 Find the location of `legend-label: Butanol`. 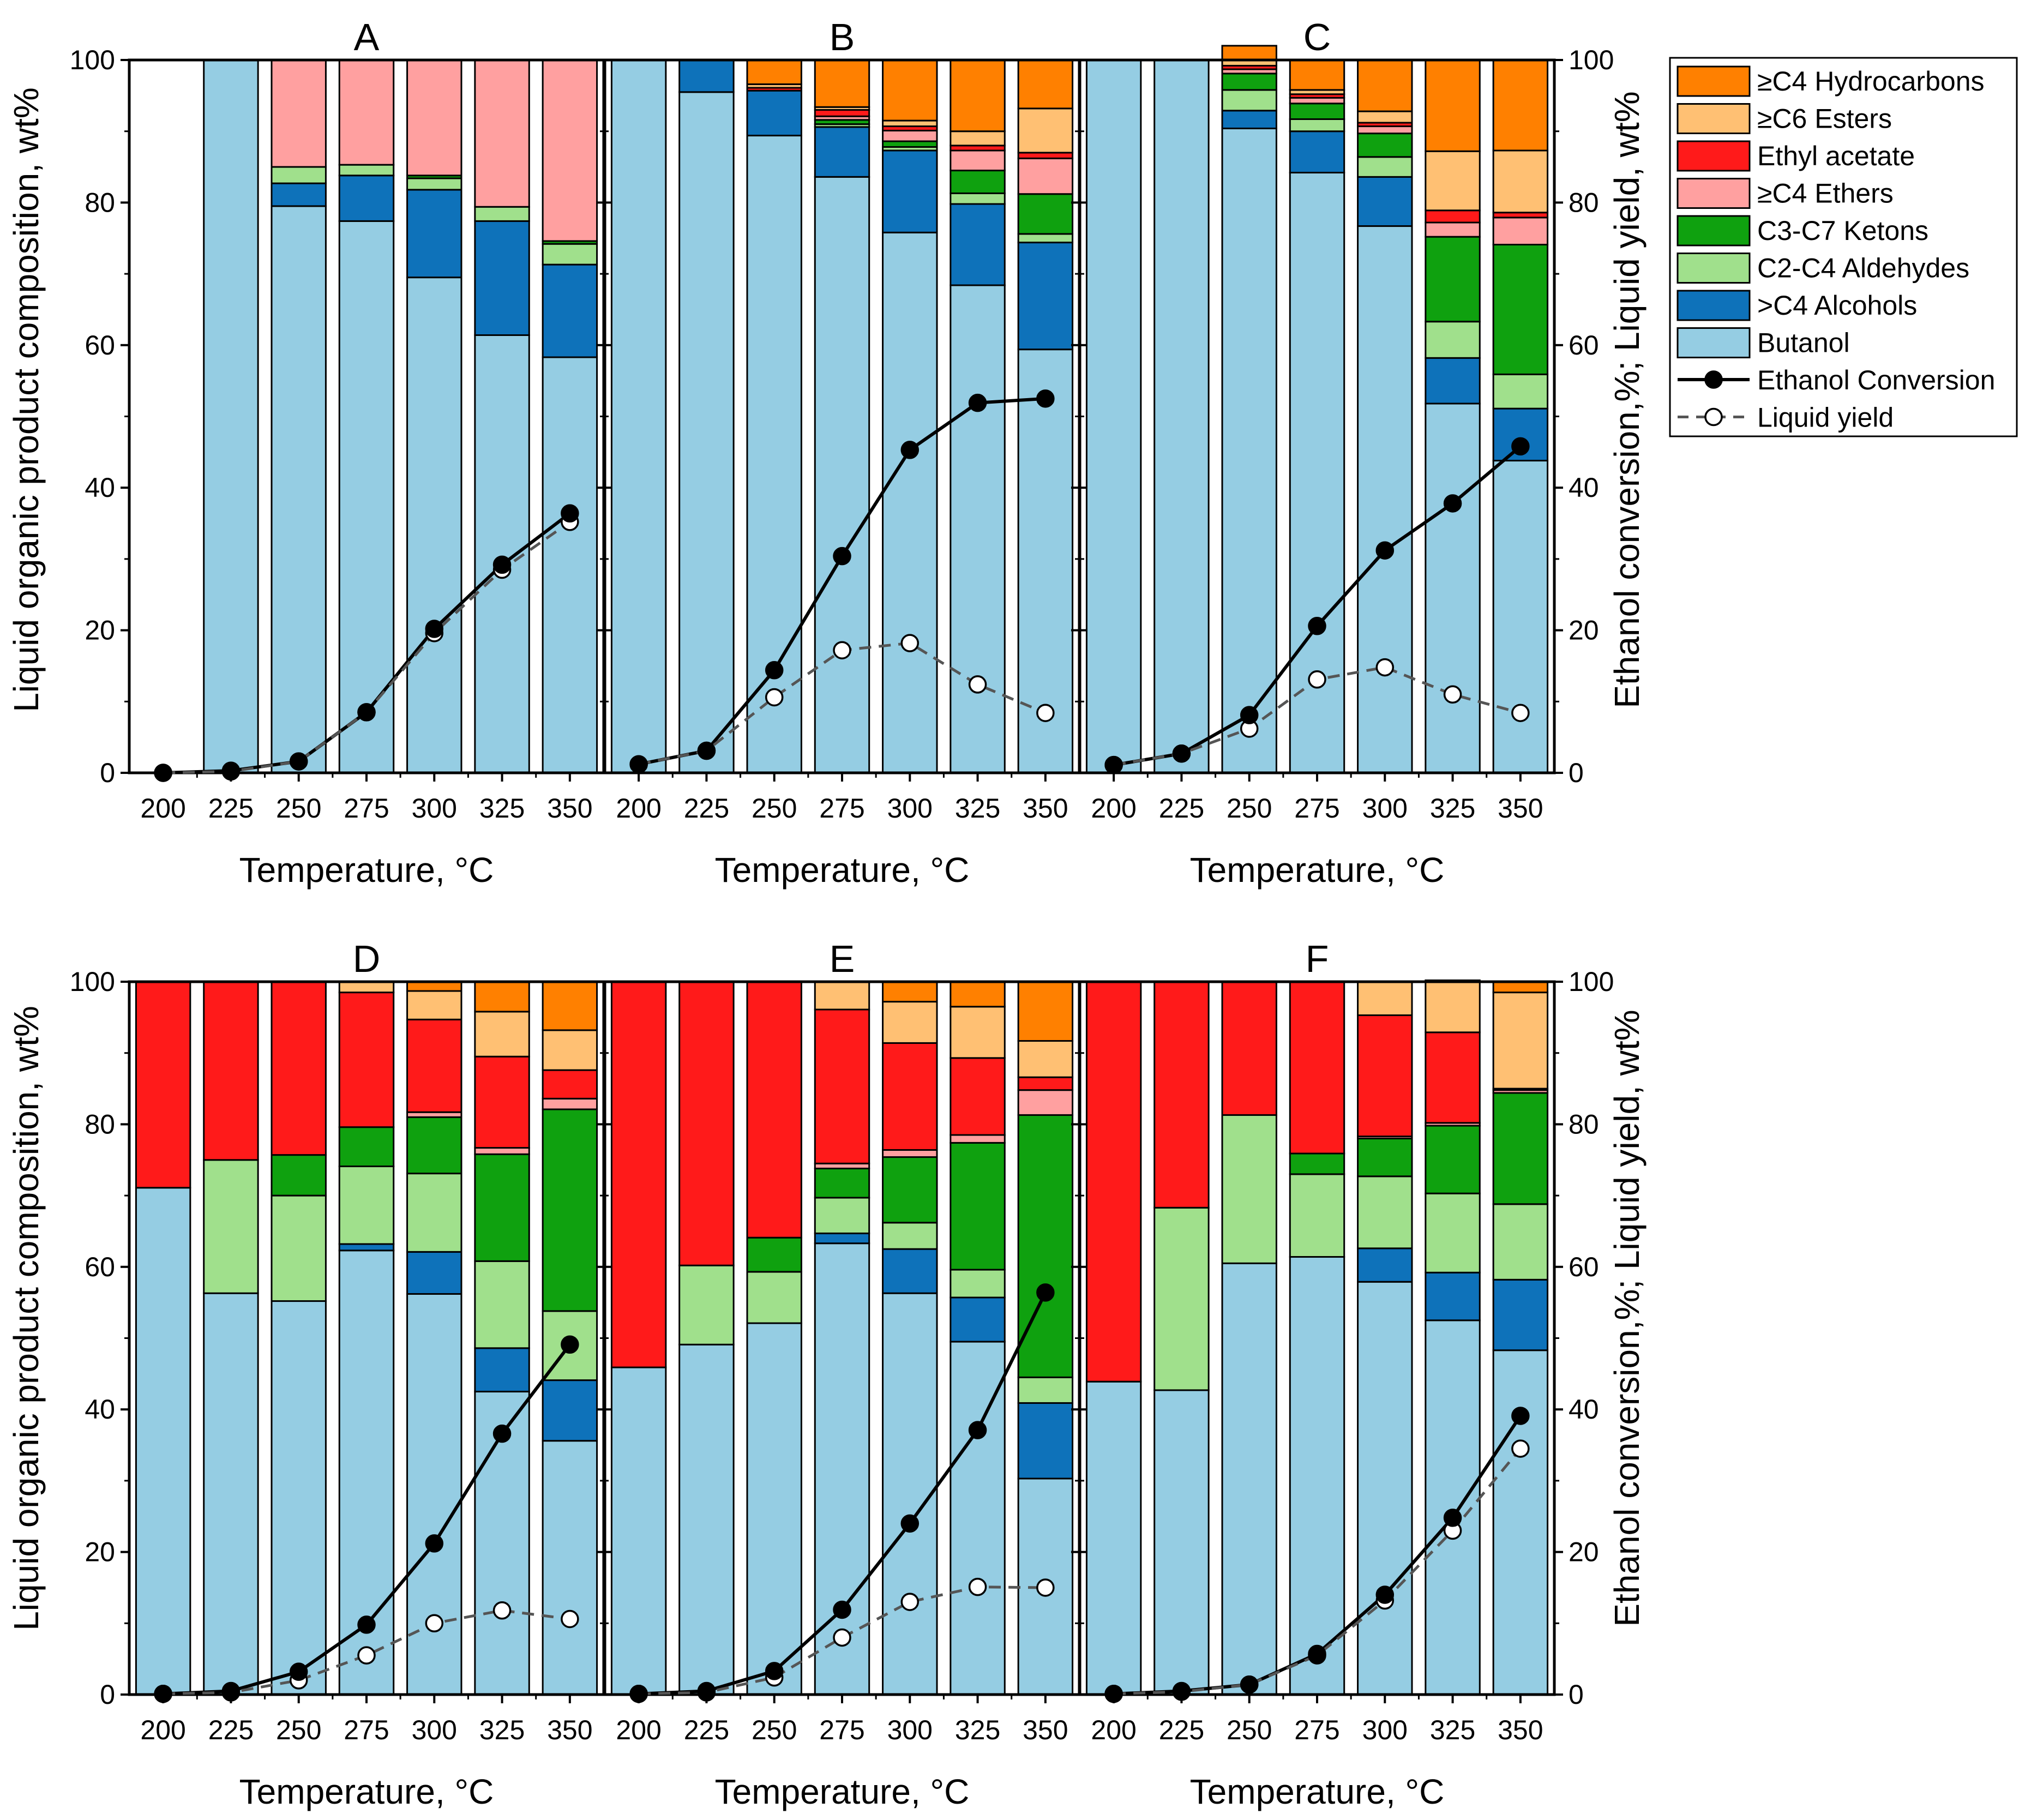

legend-label: Butanol is located at coordinates (1803, 343).